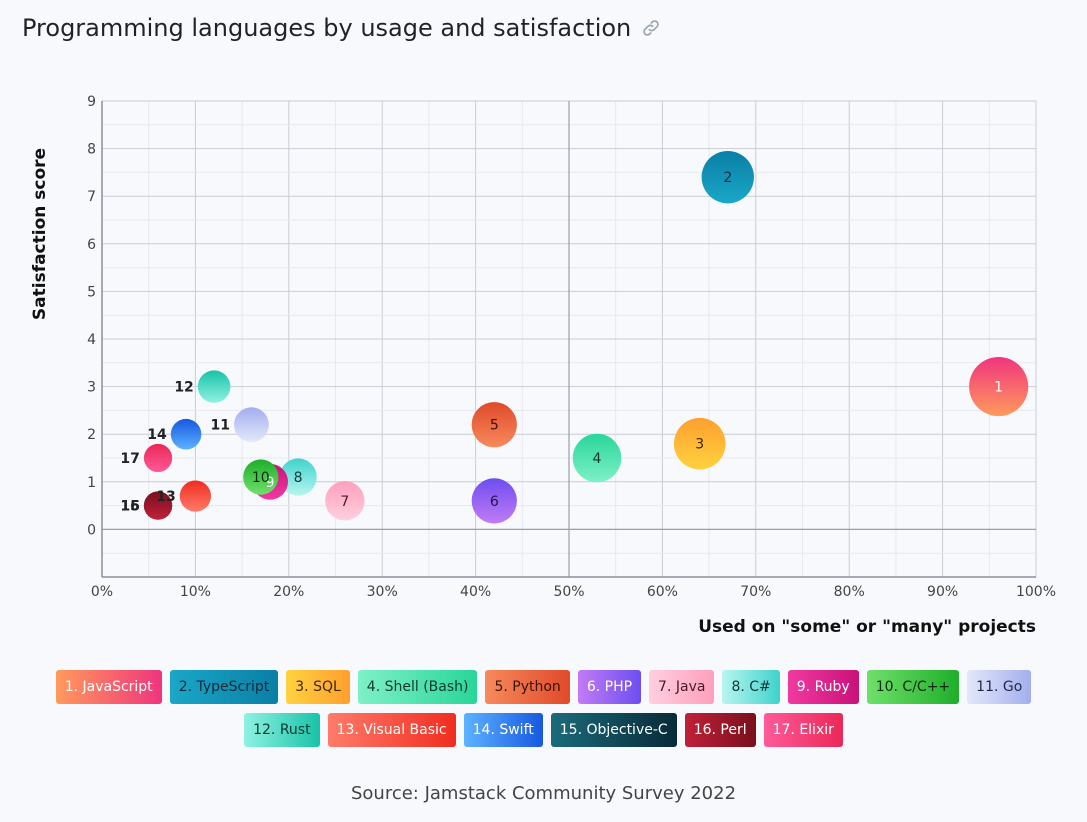  What do you see at coordinates (867, 627) in the screenshot?
I see `x-axis-label: Used on "some" or "many" projects` at bounding box center [867, 627].